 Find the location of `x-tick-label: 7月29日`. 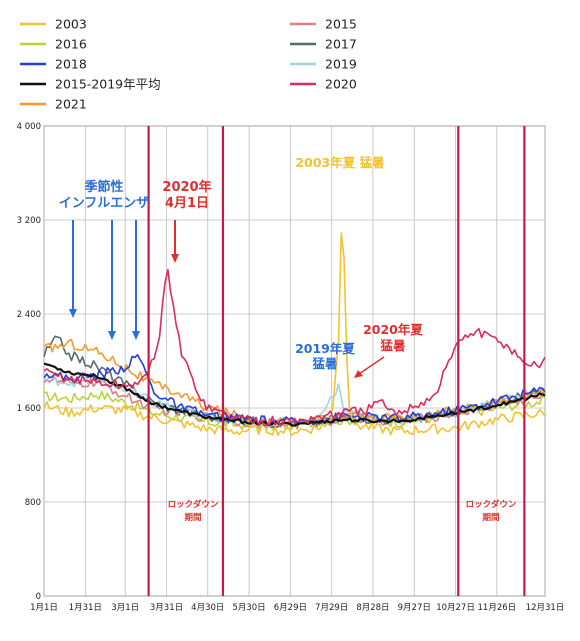

x-tick-label: 7月29日 is located at coordinates (331, 608).